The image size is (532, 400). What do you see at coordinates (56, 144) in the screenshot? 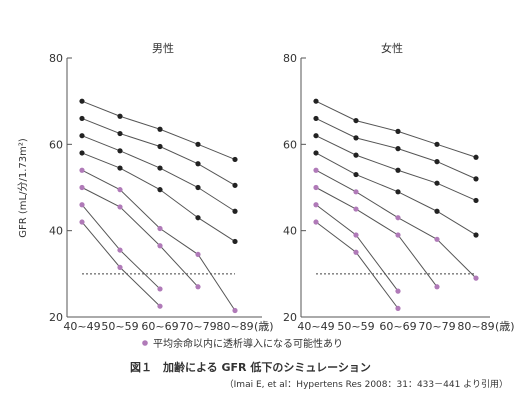
I see `male-y-tick-label-60: 60` at bounding box center [56, 144].